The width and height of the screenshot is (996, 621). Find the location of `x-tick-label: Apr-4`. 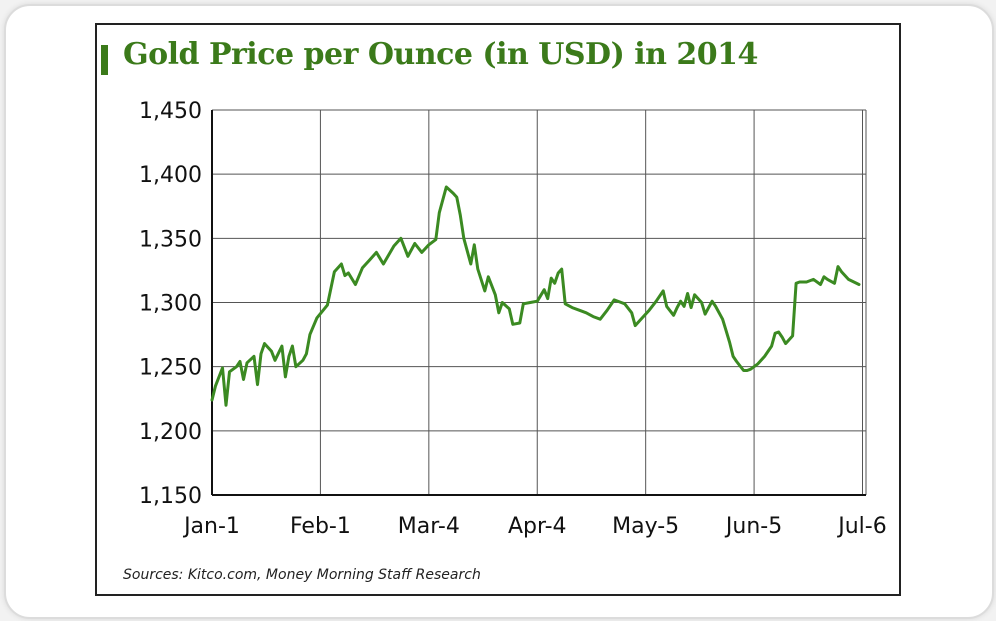

x-tick-label: Apr-4 is located at coordinates (537, 526).